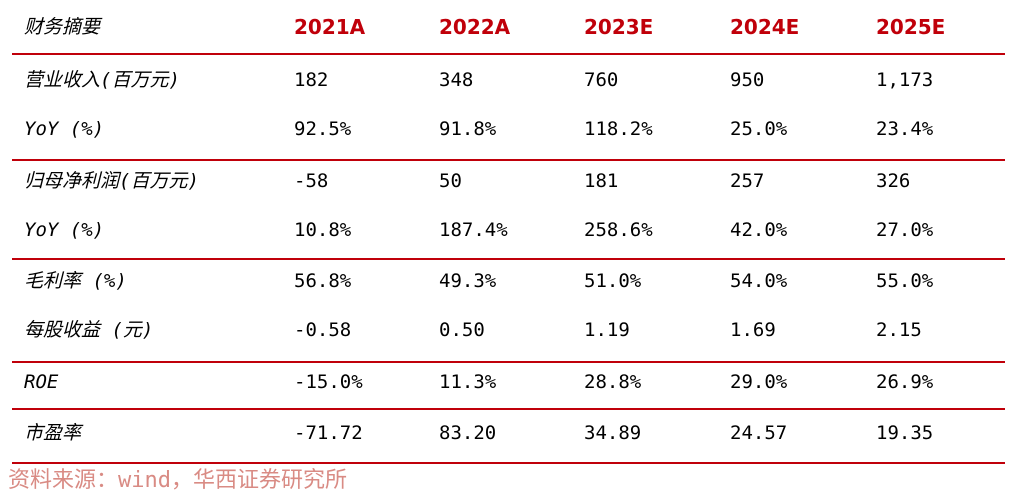 The height and width of the screenshot is (501, 1019). Describe the element at coordinates (747, 80) in the screenshot. I see `cell-2024e: 950` at that location.